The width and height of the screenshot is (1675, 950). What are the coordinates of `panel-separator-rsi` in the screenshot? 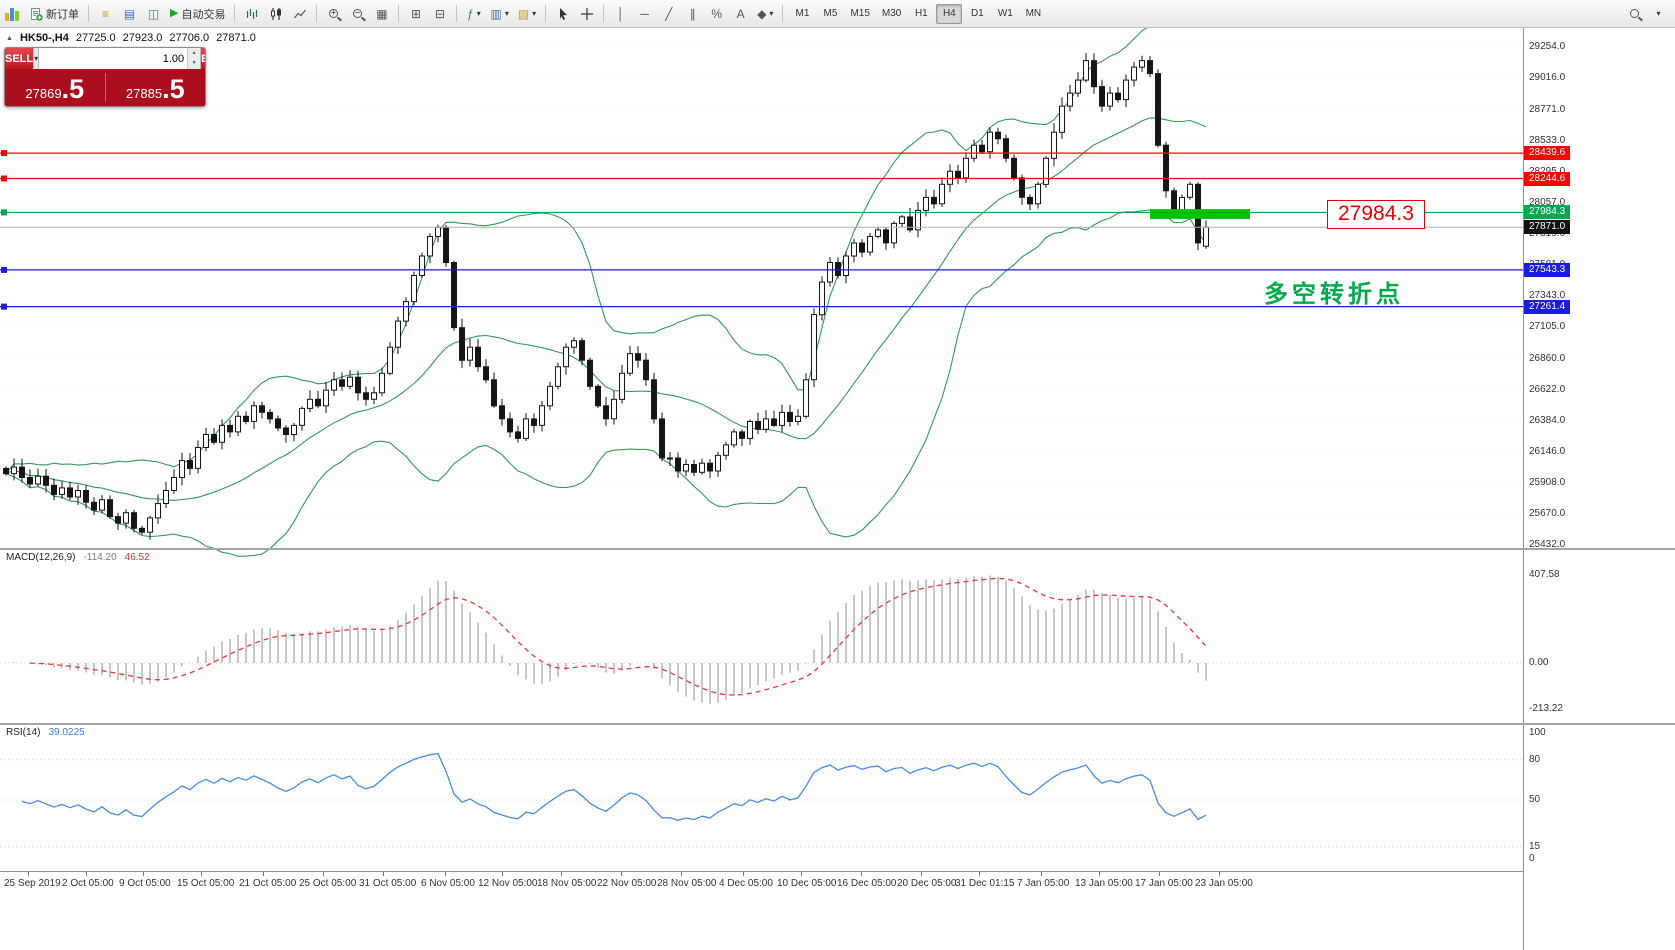 It's located at (837, 724).